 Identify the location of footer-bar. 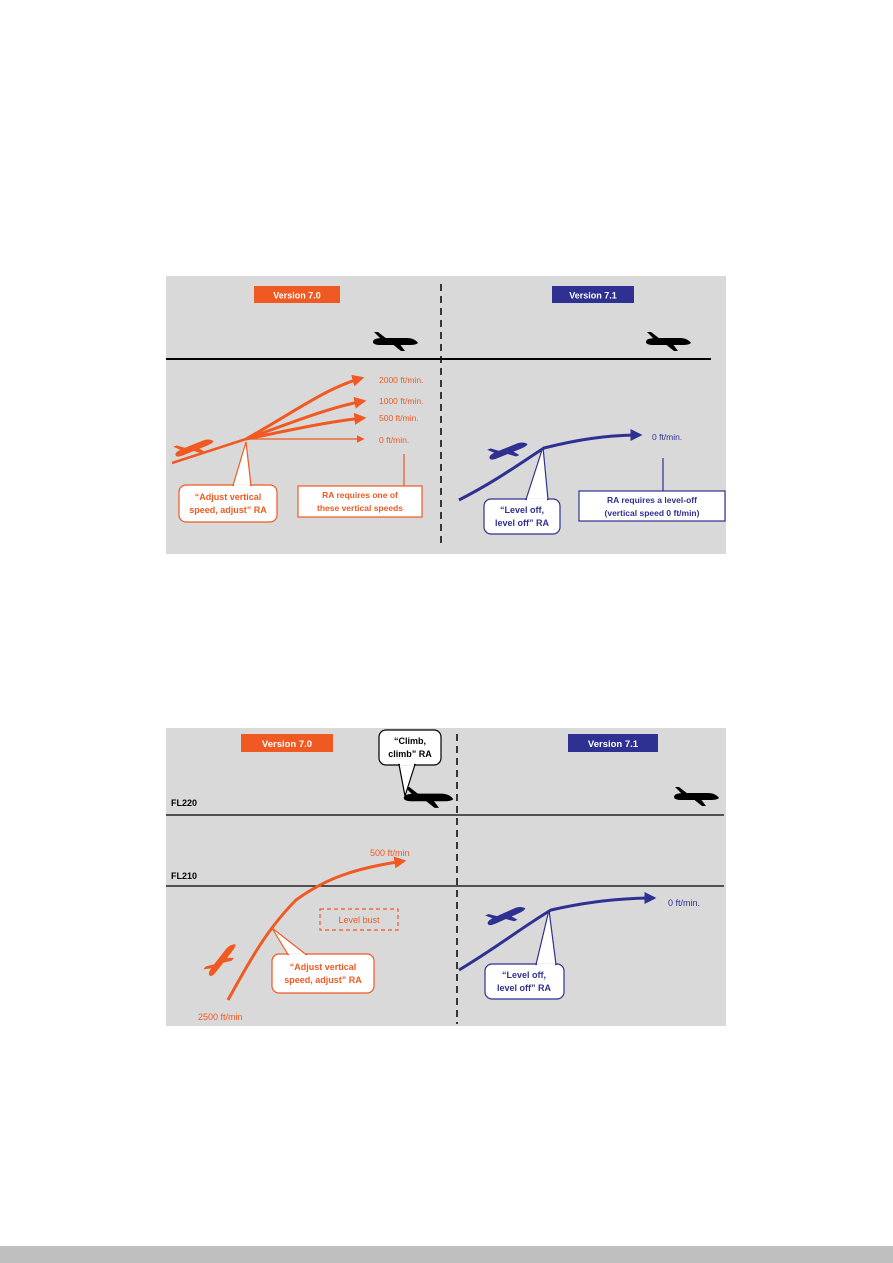
(446, 1254).